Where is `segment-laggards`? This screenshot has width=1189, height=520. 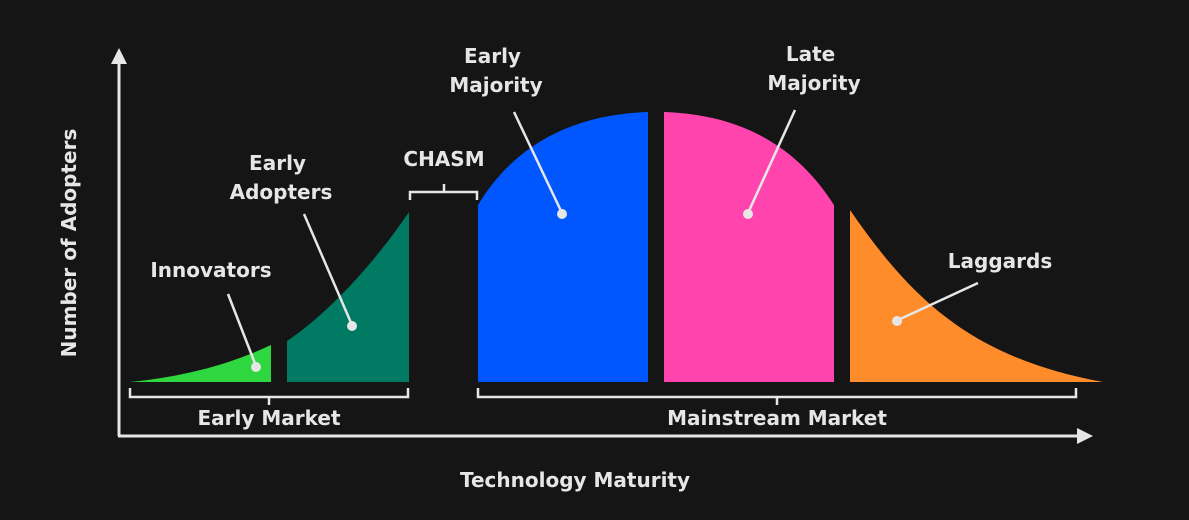
segment-laggards is located at coordinates (976, 296).